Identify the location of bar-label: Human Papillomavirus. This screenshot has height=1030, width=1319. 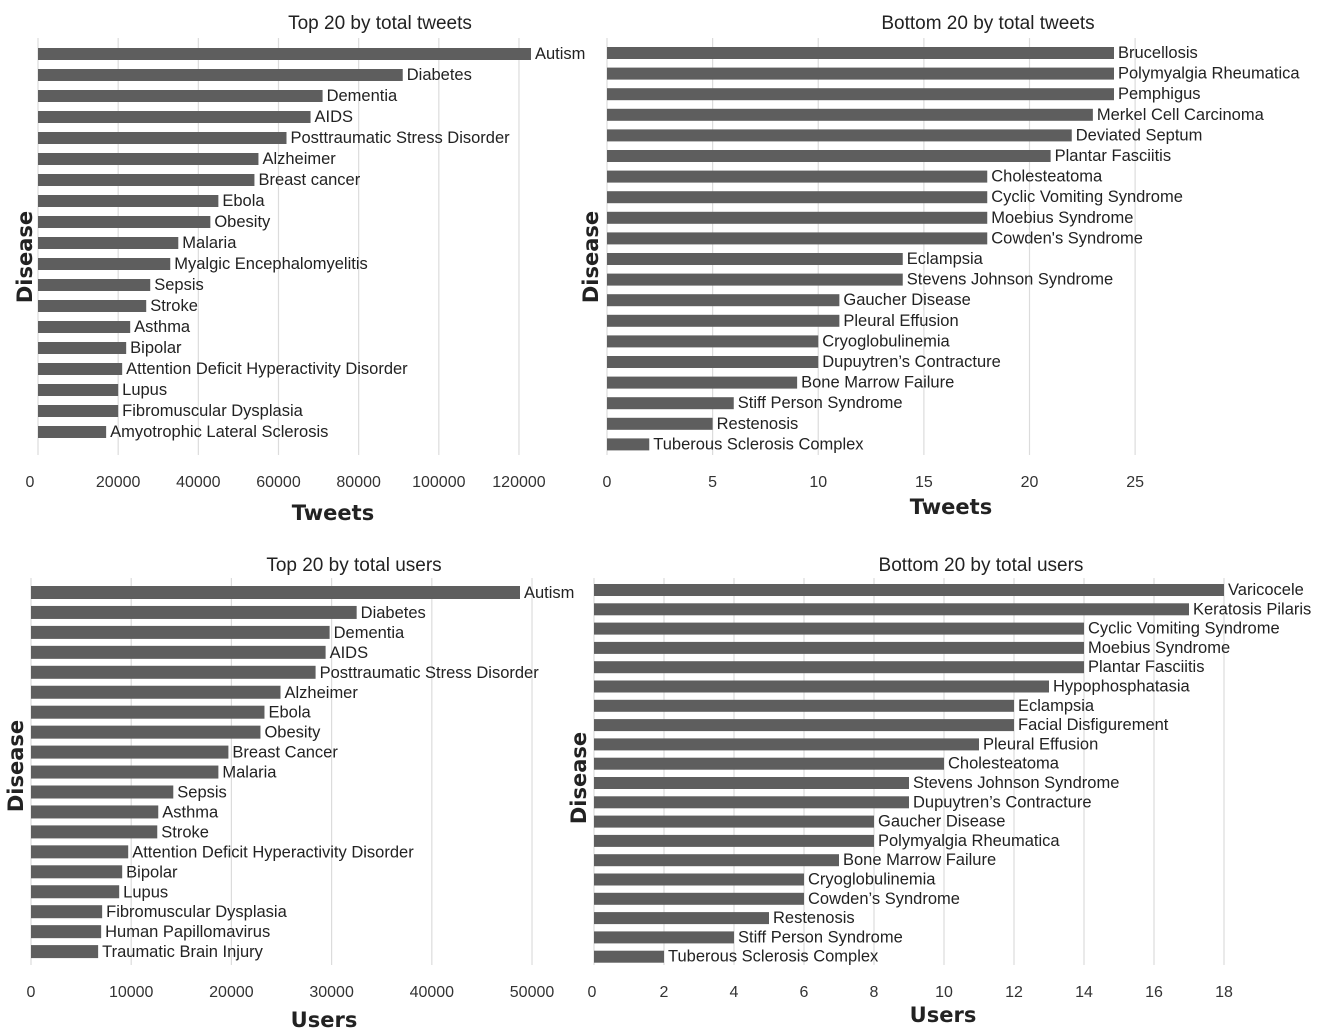
(187, 932).